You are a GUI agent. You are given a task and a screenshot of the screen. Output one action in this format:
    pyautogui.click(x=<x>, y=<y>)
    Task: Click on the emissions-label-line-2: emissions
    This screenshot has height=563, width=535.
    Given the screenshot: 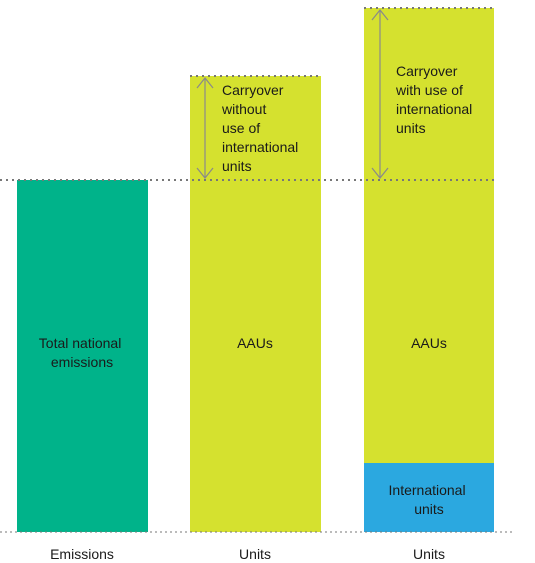 What is the action you would take?
    pyautogui.click(x=82, y=362)
    